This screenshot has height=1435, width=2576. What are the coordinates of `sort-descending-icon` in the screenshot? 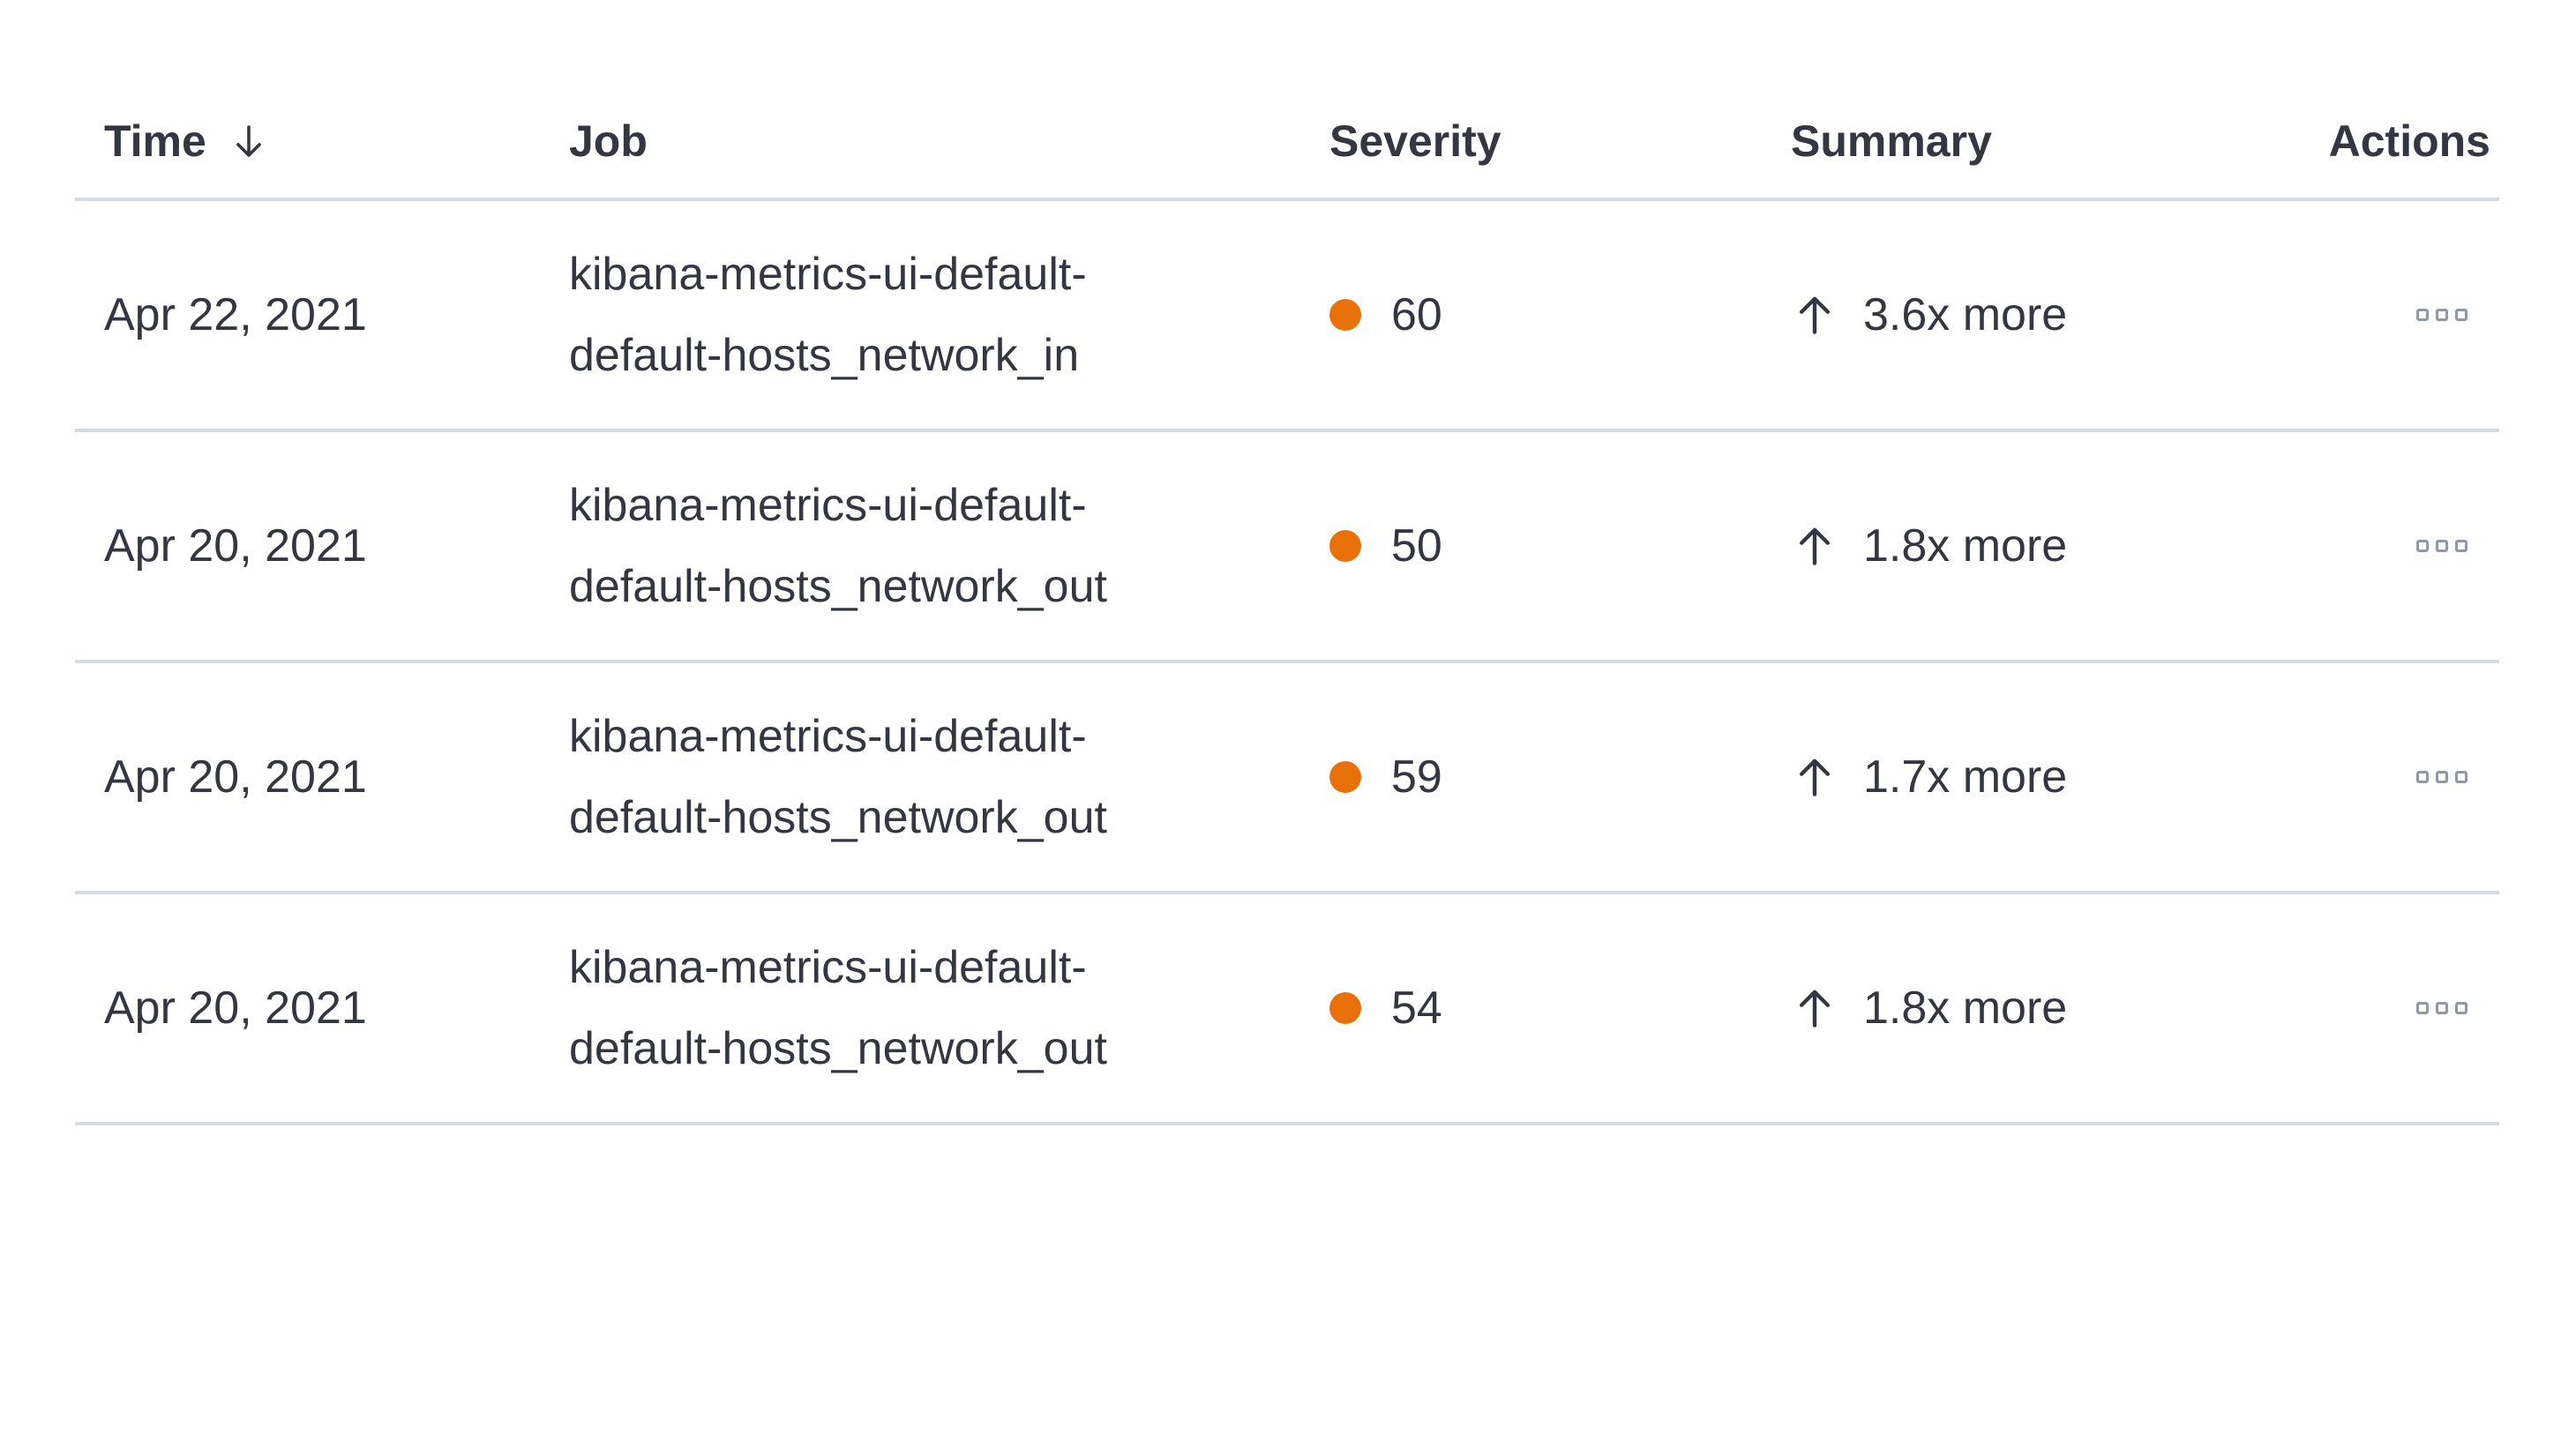 It's located at (249, 140).